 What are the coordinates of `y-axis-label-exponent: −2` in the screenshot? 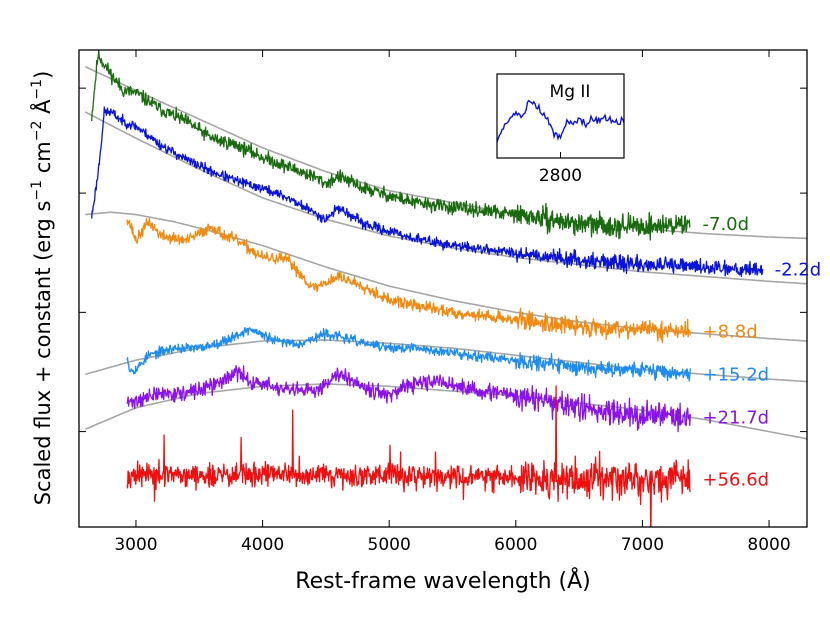 It's located at (37, 131).